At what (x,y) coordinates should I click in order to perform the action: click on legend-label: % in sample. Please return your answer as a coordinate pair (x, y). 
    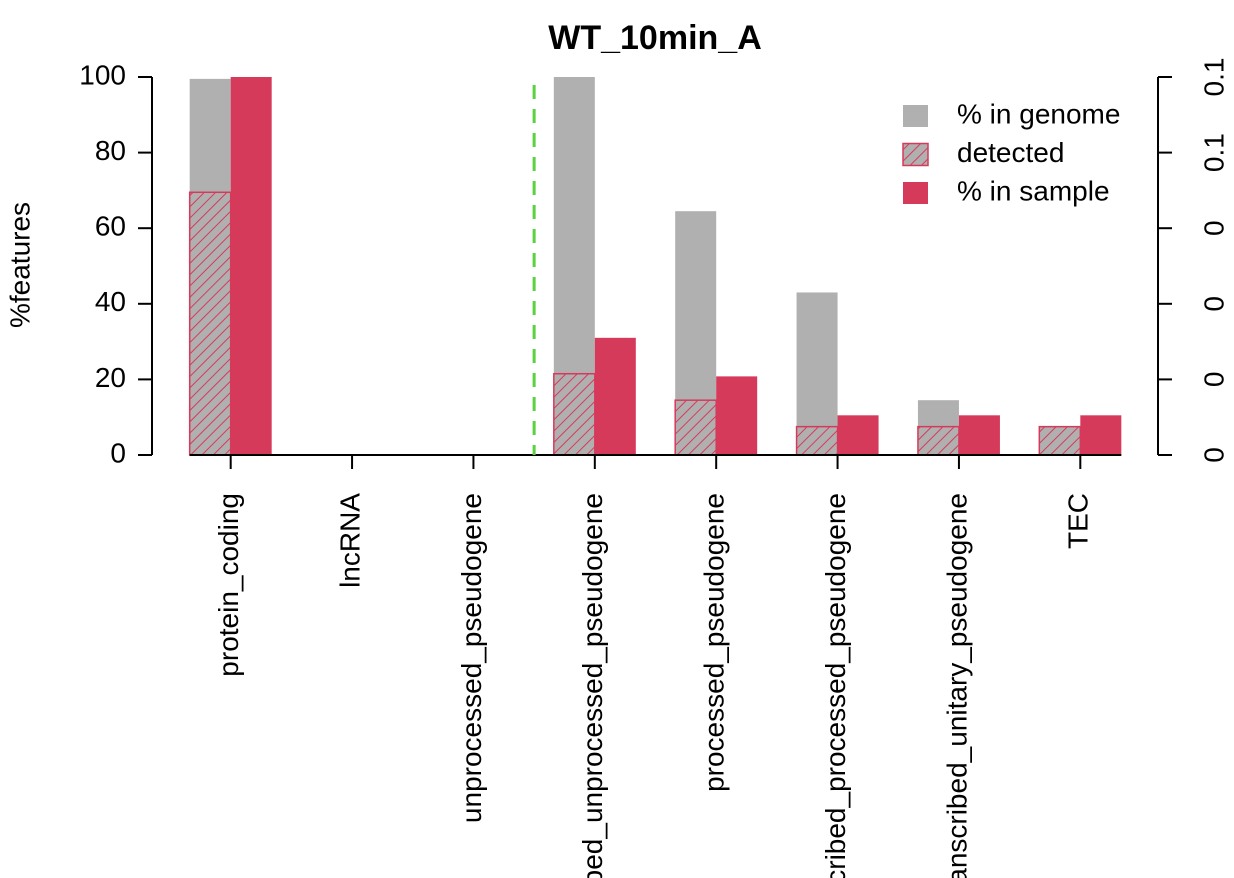
    Looking at the image, I should click on (1033, 190).